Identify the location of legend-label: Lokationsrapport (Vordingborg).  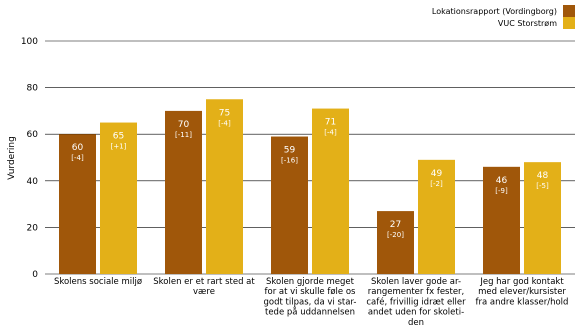
(494, 11).